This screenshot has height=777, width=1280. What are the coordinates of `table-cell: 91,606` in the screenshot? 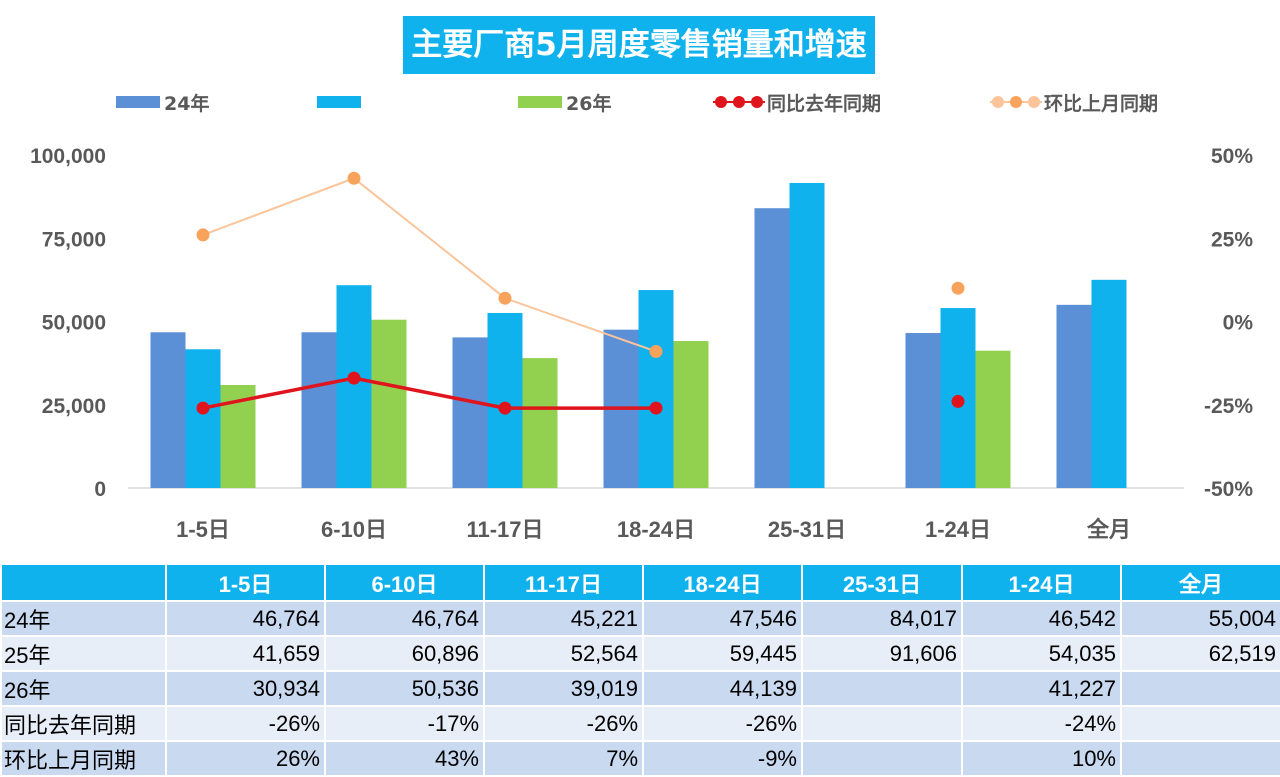 It's located at (882, 653).